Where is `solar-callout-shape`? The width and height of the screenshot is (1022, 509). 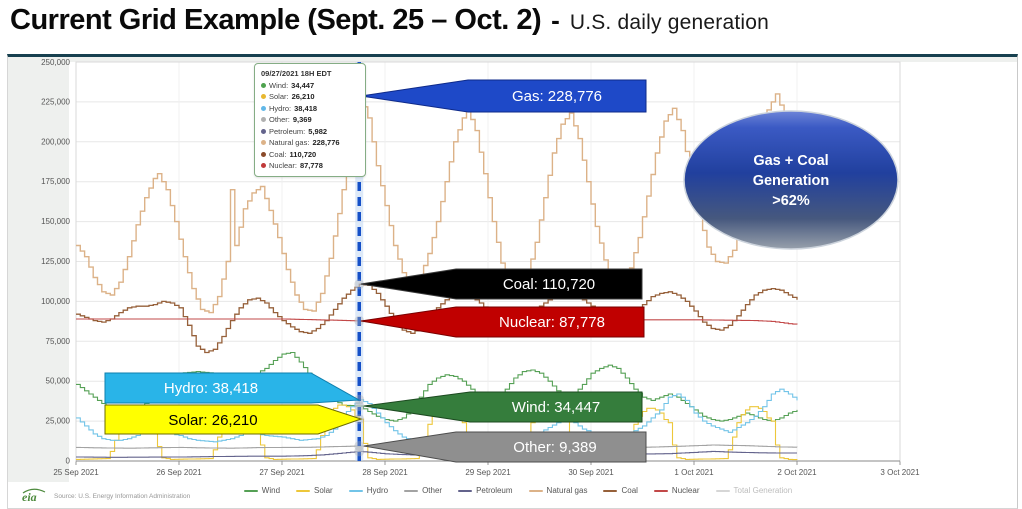
solar-callout-shape is located at coordinates (233, 419).